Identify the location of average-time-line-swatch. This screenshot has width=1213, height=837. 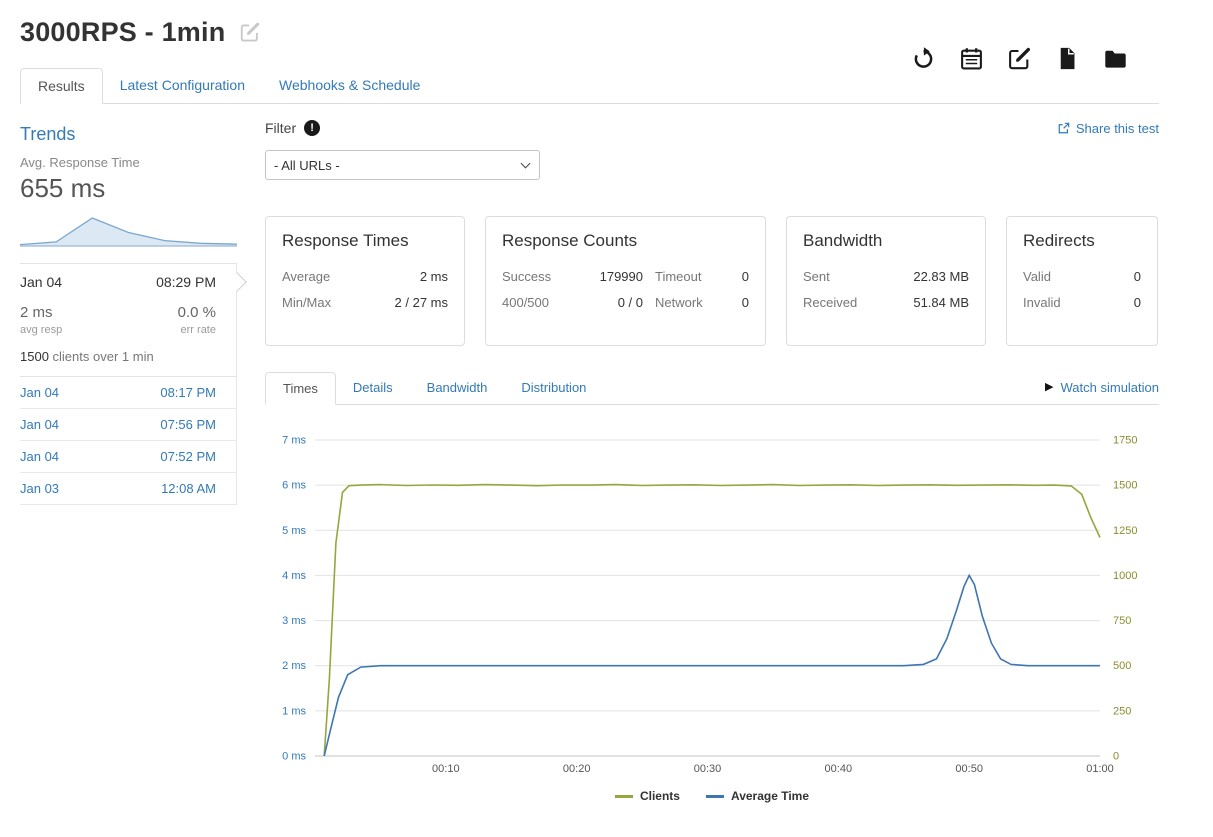
(714, 796).